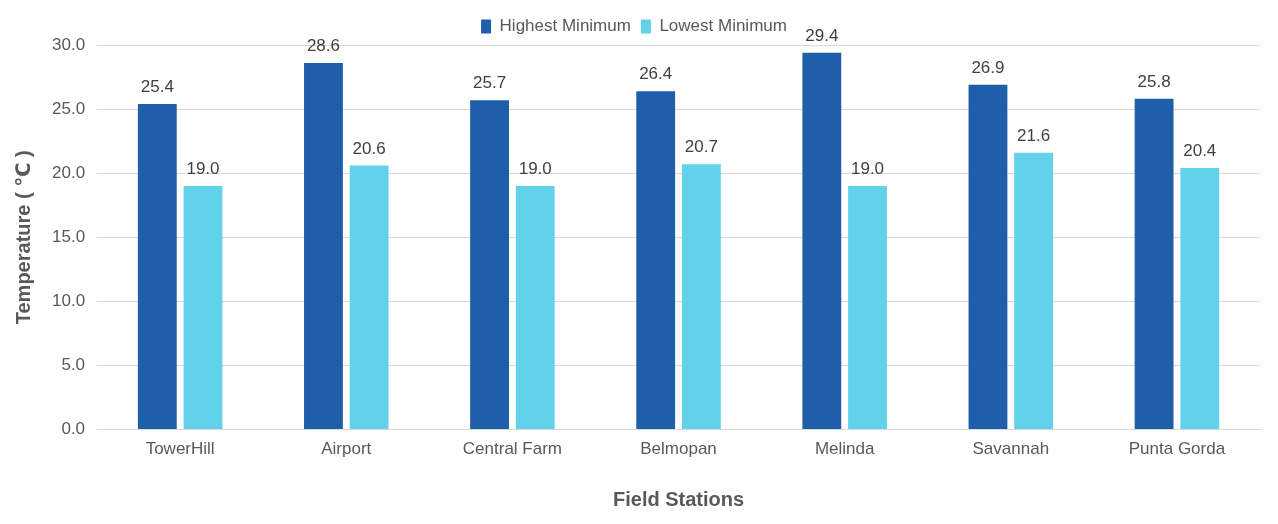 The image size is (1278, 524). What do you see at coordinates (701, 147) in the screenshot?
I see `data-label: 20.7` at bounding box center [701, 147].